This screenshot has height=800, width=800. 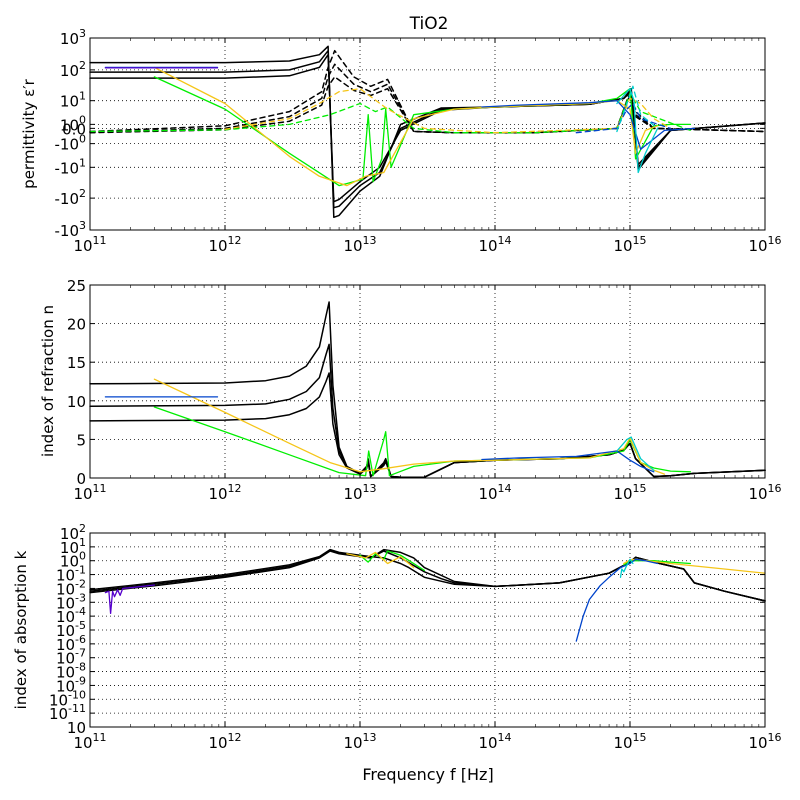 What do you see at coordinates (71, 643) in the screenshot?
I see `absorption-ytick-label: 10⁻⁶` at bounding box center [71, 643].